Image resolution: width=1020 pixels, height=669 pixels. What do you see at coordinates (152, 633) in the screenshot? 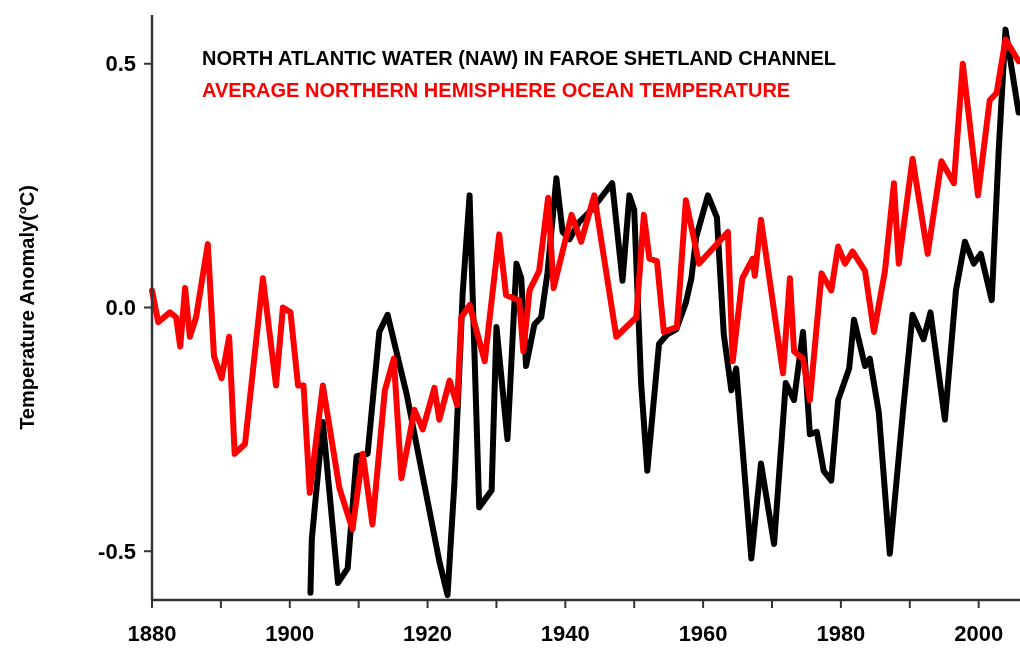
I see `x-tick-label: 1880` at bounding box center [152, 633].